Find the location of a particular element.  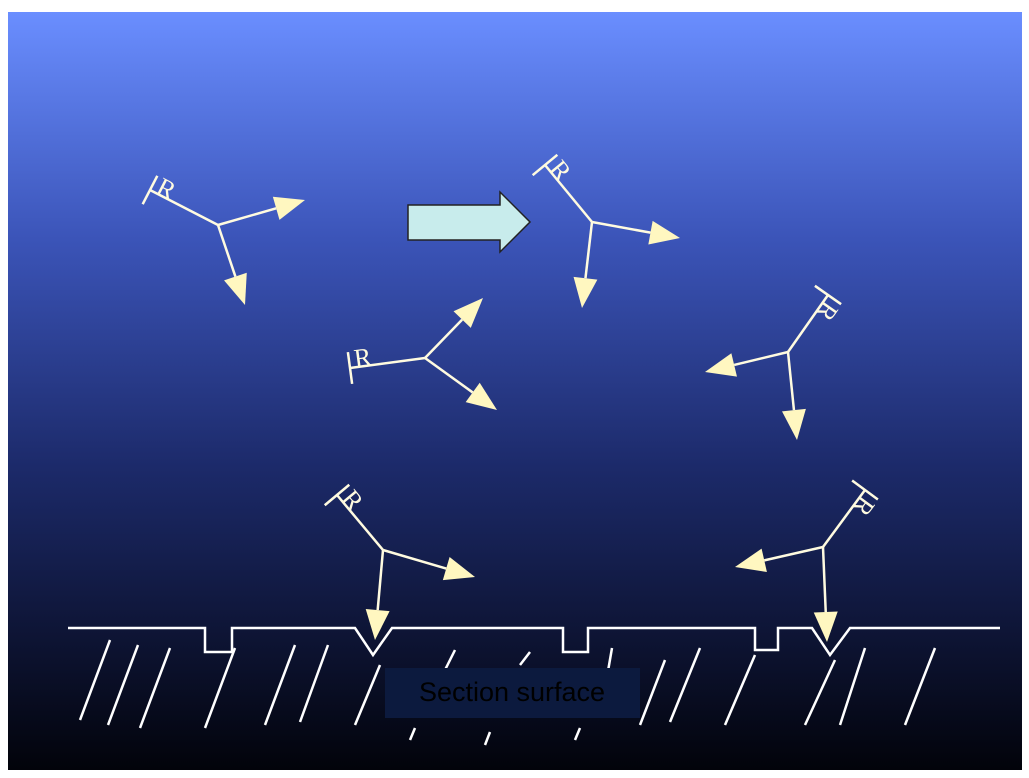

surface-line is located at coordinates (534, 642).